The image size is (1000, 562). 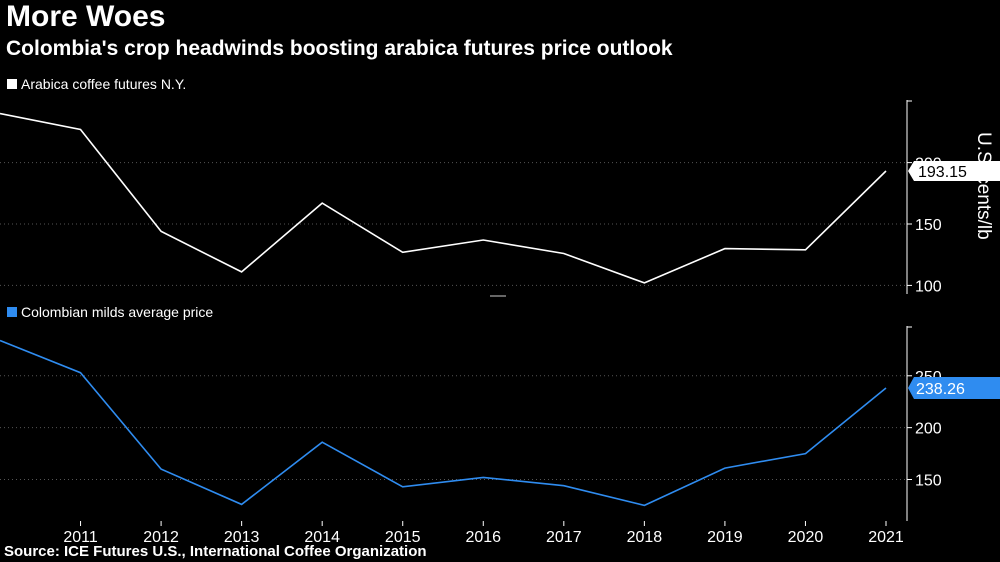 What do you see at coordinates (928, 286) in the screenshot?
I see `y-tick-label: 100` at bounding box center [928, 286].